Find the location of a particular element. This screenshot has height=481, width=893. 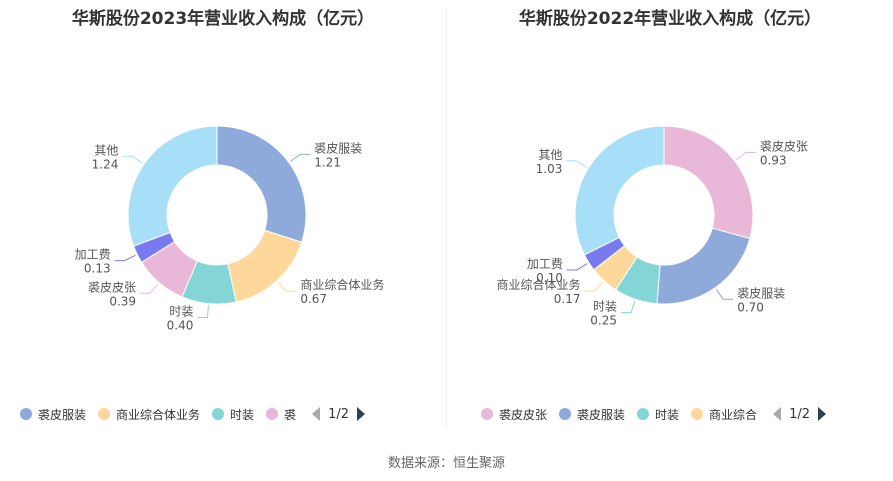

legend-label: 裘 is located at coordinates (290, 414).